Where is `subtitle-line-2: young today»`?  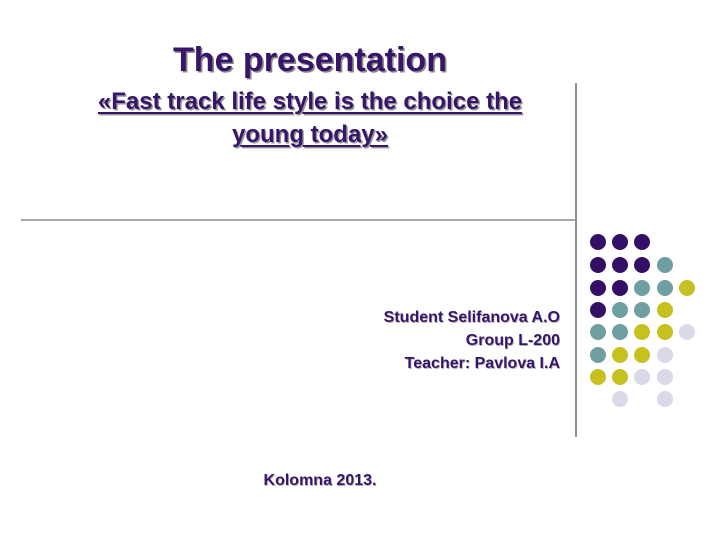
subtitle-line-2: young today» is located at coordinates (309, 134).